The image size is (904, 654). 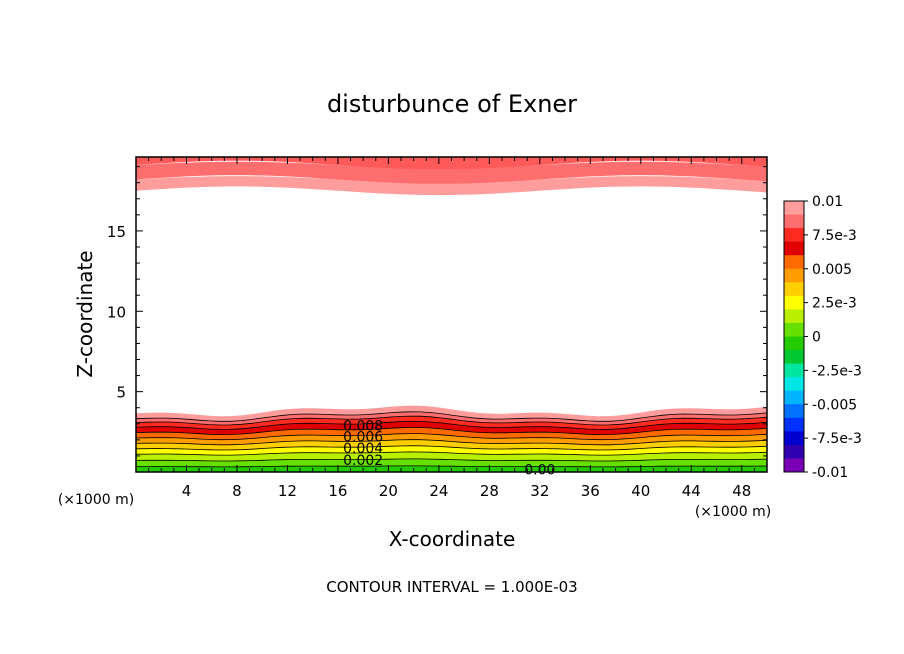 I want to click on y-tick-label: 10, so click(x=116, y=312).